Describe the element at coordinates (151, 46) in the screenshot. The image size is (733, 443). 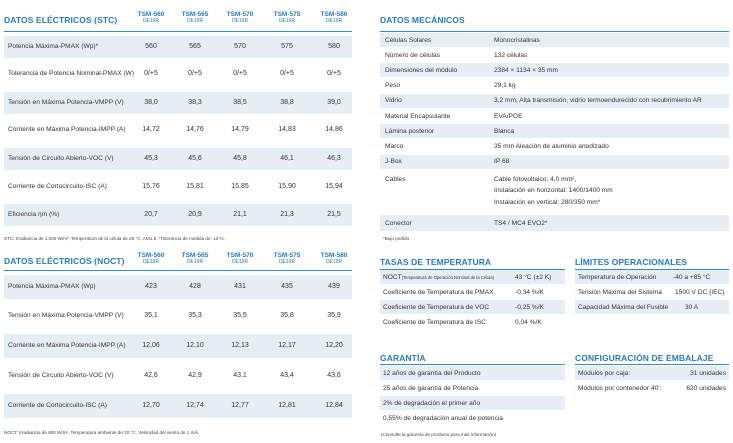
I see `stc-cell: 560` at that location.